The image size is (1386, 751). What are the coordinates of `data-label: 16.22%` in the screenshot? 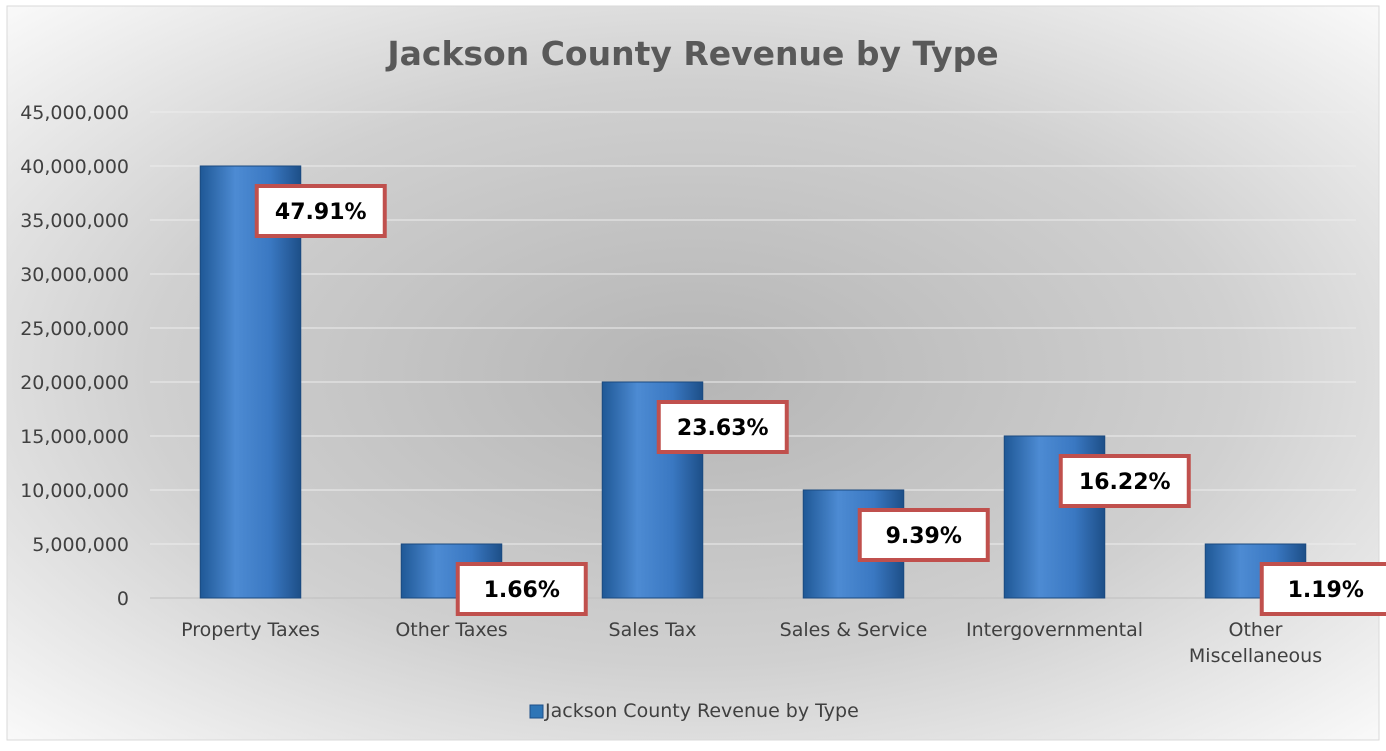 It's located at (1125, 482).